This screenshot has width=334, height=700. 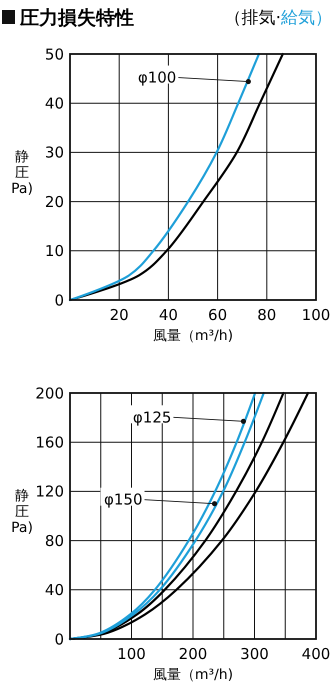 I want to click on x-tick-label: 60, so click(x=218, y=315).